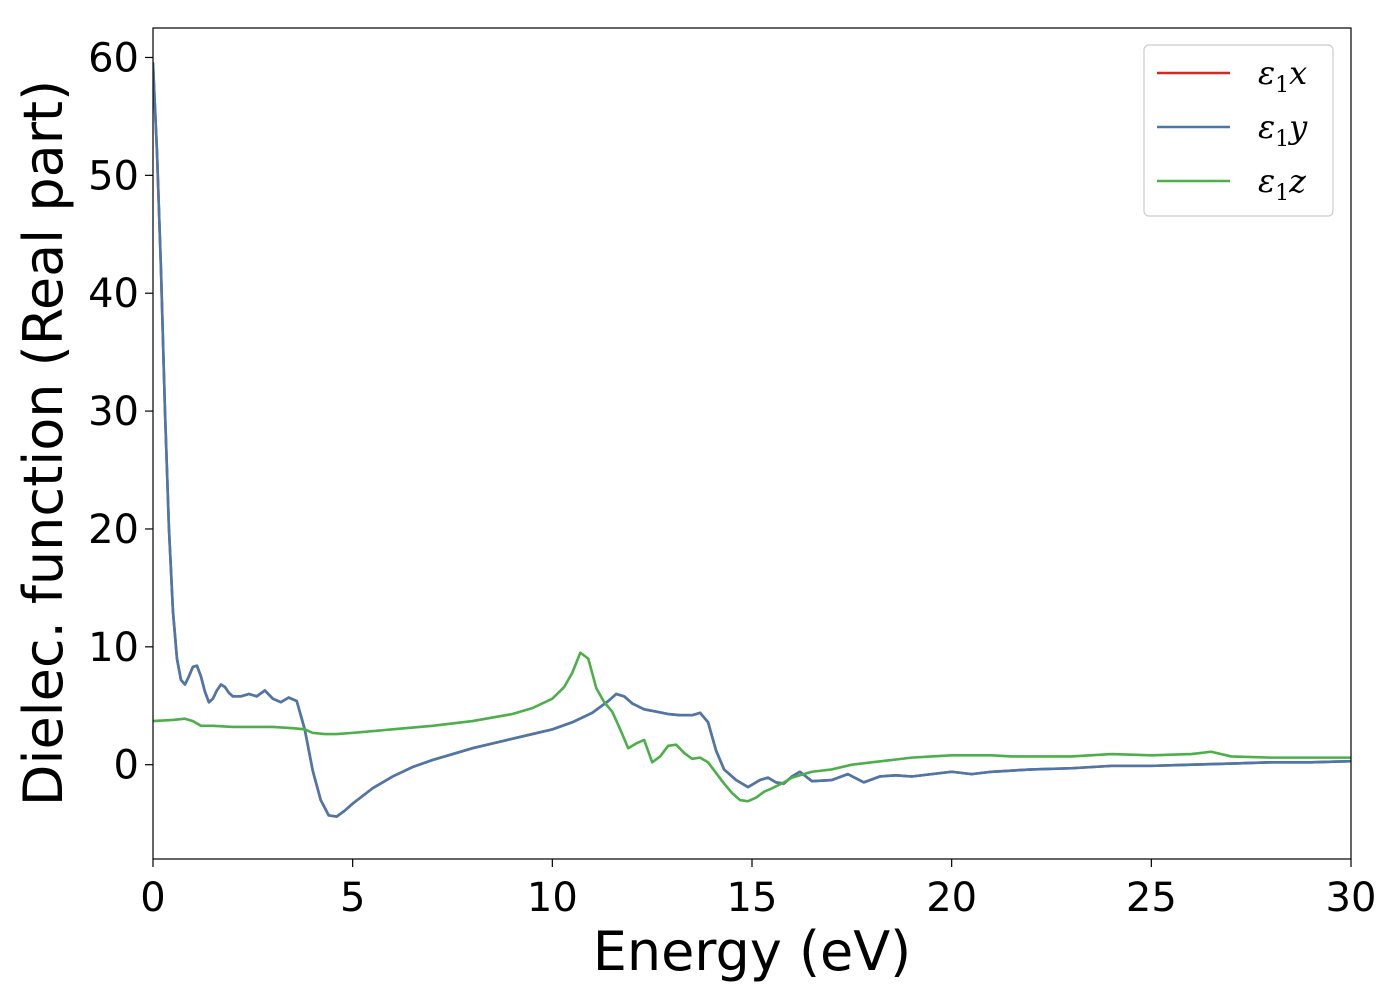  I want to click on x-tick-label: 10, so click(552, 898).